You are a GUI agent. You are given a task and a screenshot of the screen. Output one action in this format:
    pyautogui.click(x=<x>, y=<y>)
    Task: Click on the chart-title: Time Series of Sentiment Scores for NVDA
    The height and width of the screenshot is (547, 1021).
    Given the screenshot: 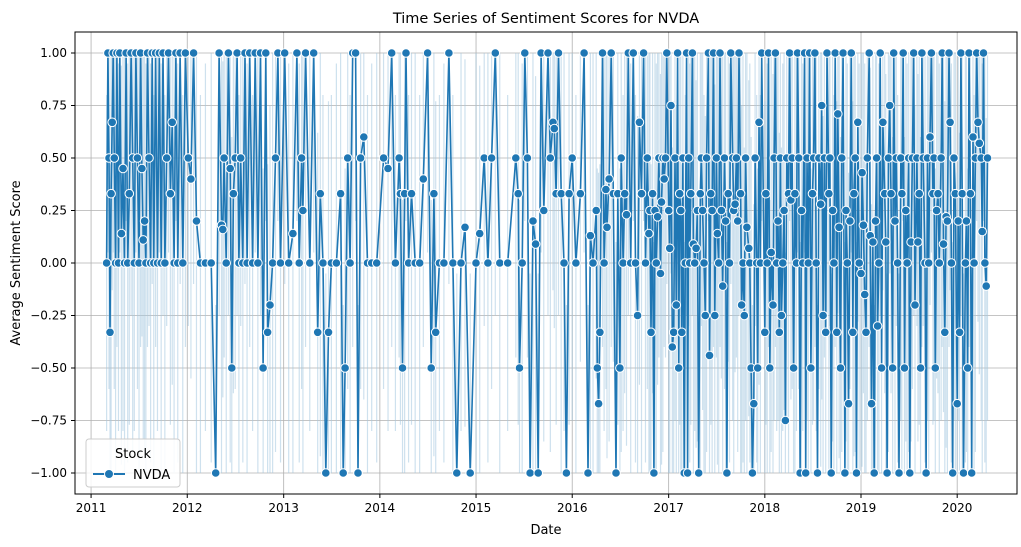 What is the action you would take?
    pyautogui.click(x=545, y=19)
    